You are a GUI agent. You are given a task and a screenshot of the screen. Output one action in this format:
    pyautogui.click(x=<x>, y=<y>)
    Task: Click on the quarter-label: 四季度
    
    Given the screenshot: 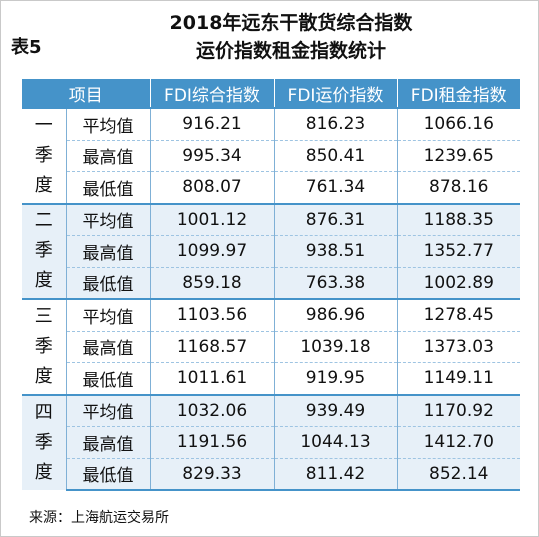 What is the action you would take?
    pyautogui.click(x=44, y=441)
    